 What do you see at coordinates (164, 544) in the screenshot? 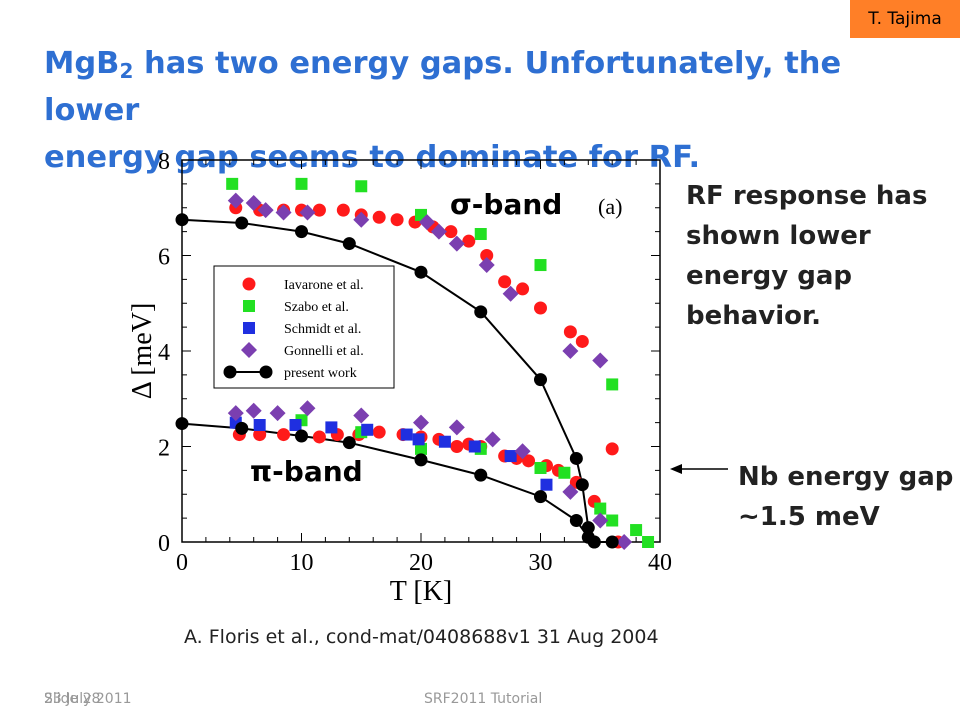
I see `y-tick-label: 0` at bounding box center [164, 544].